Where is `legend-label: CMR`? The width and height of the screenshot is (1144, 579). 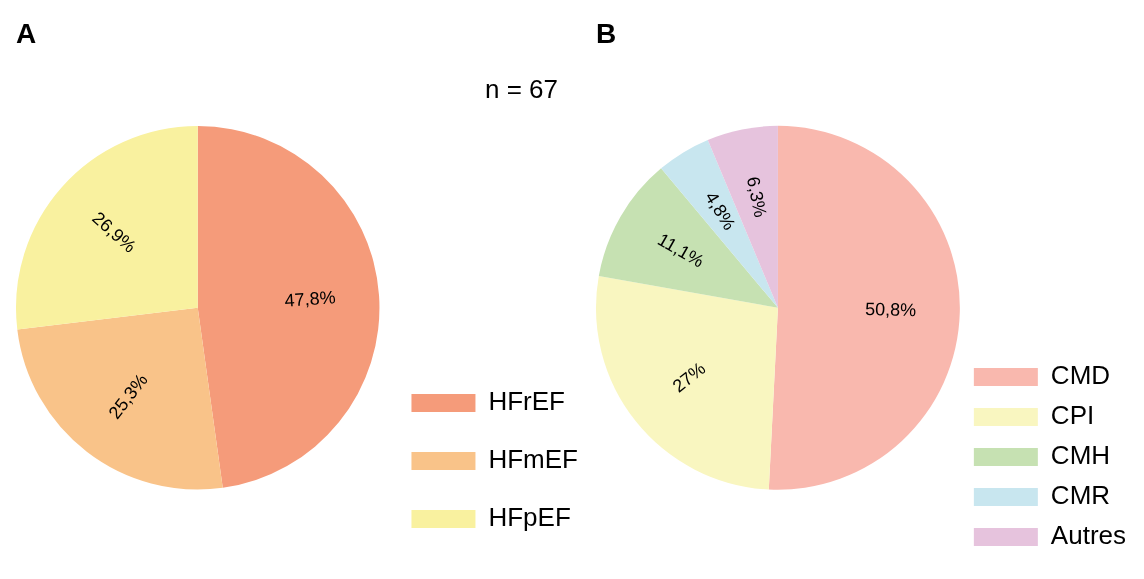
legend-label: CMR is located at coordinates (1080, 495).